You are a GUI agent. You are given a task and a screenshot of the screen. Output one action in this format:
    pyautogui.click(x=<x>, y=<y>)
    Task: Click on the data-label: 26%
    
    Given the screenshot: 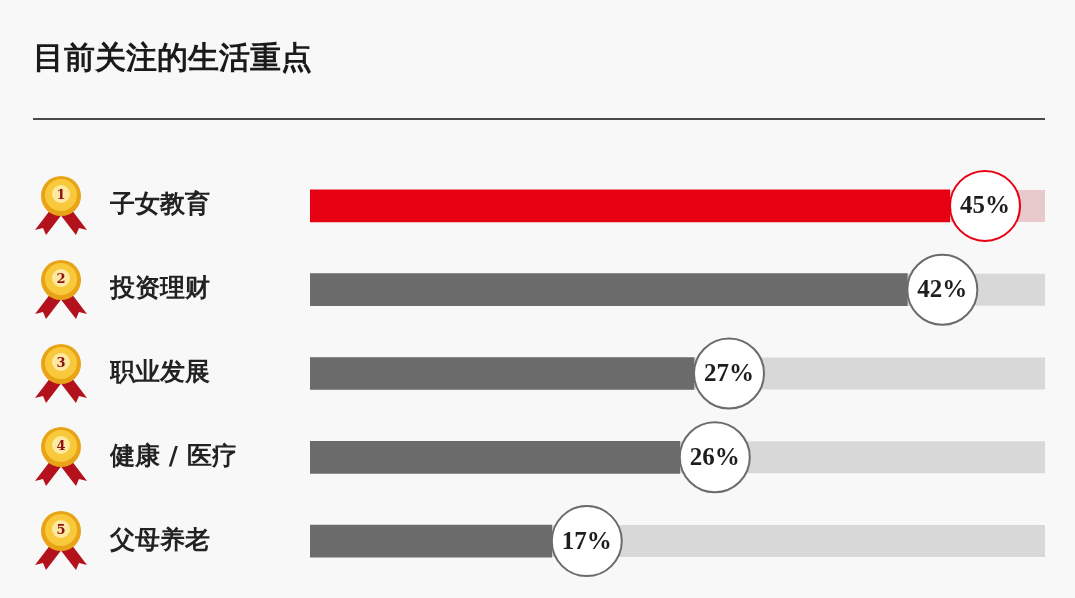 What is the action you would take?
    pyautogui.click(x=714, y=456)
    